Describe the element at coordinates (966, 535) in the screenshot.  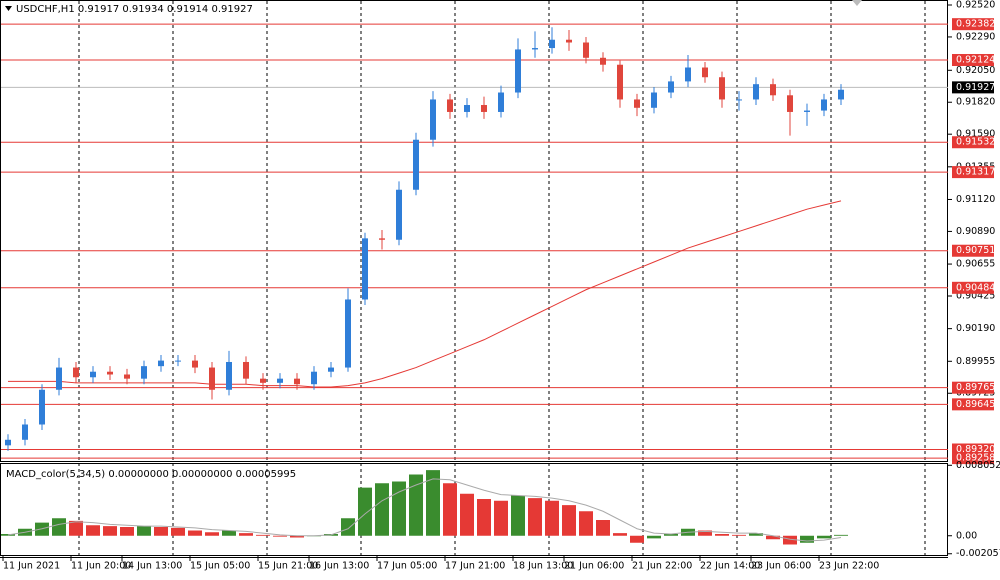
I see `y-tick-label: 0.00` at that location.